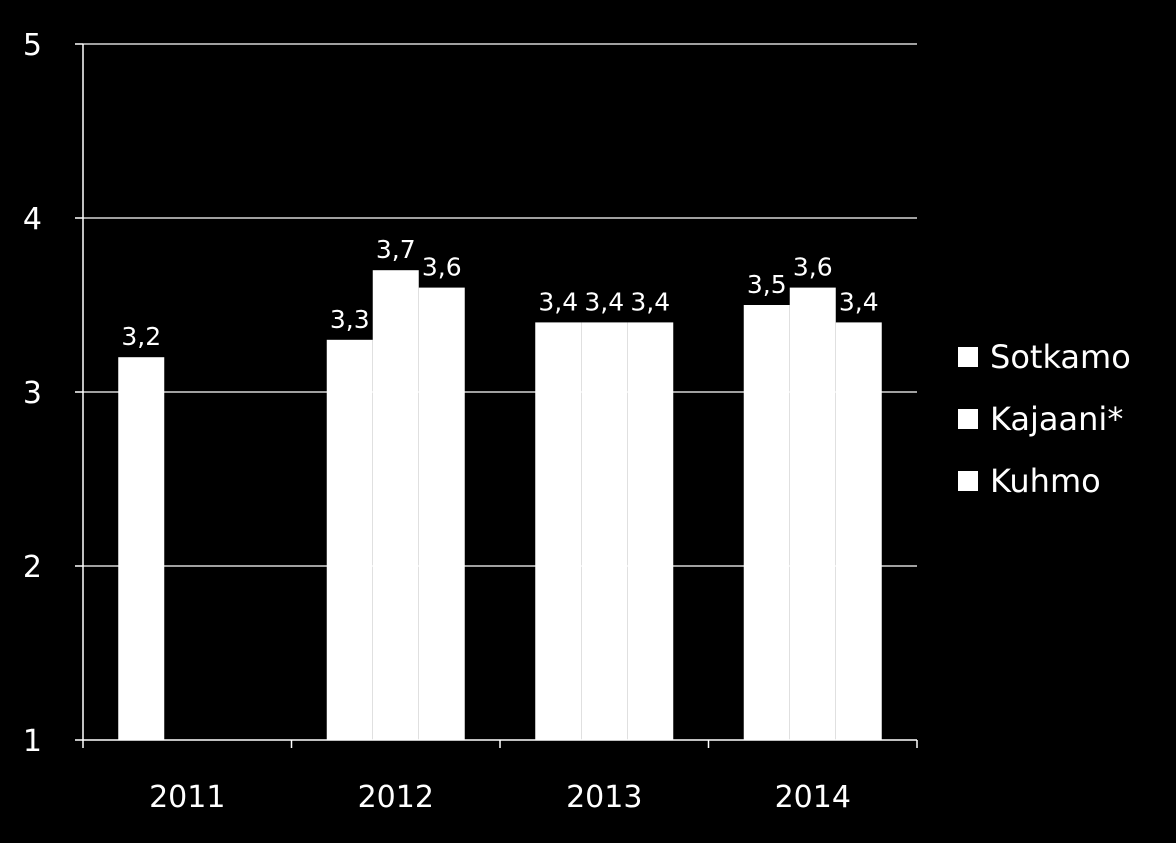 Image resolution: width=1176 pixels, height=843 pixels. Describe the element at coordinates (604, 797) in the screenshot. I see `x-tick-label: 2013` at that location.